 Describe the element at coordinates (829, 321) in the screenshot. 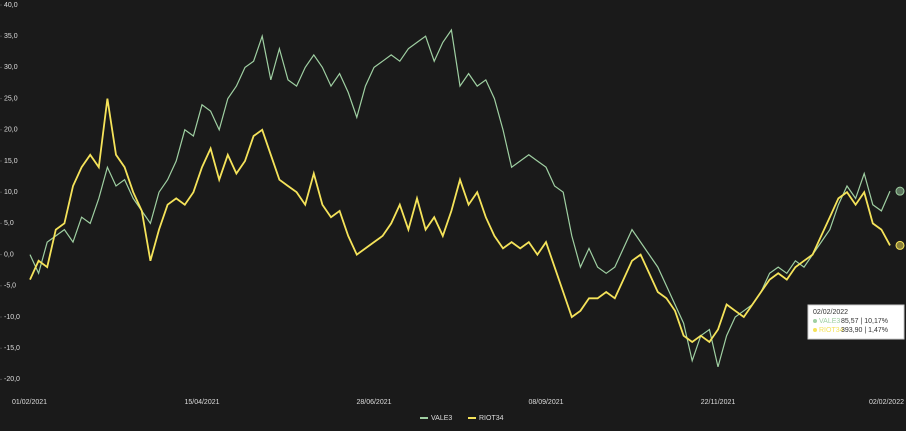

I see `tooltip-name: VALE3` at that location.